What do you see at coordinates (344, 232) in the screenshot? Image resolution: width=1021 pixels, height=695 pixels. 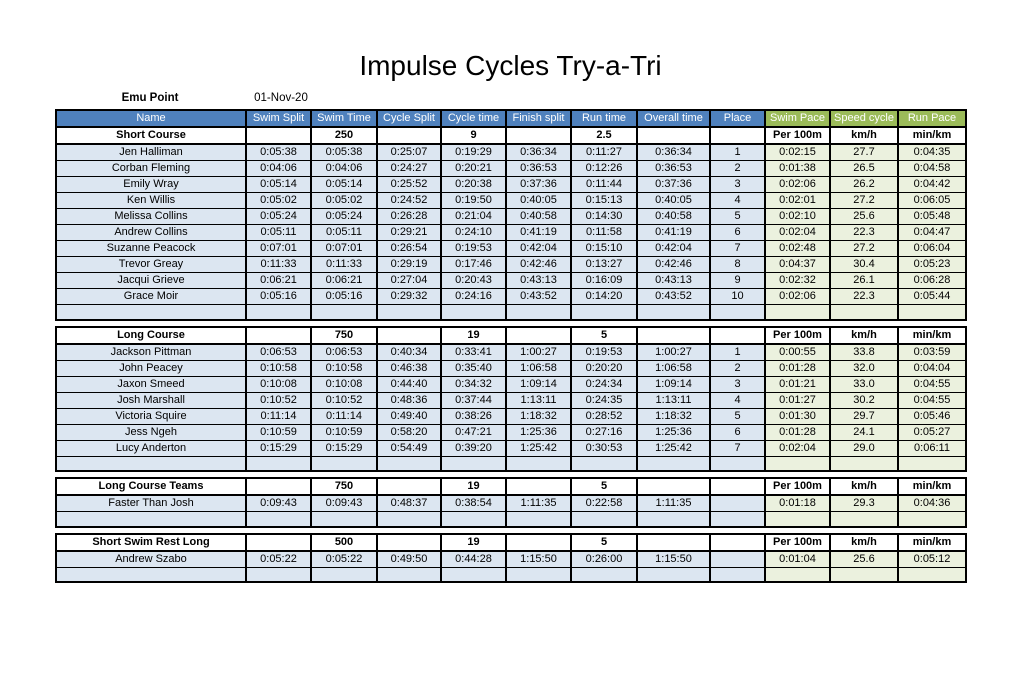 I see `swim-time-cell: 0:05:11` at bounding box center [344, 232].